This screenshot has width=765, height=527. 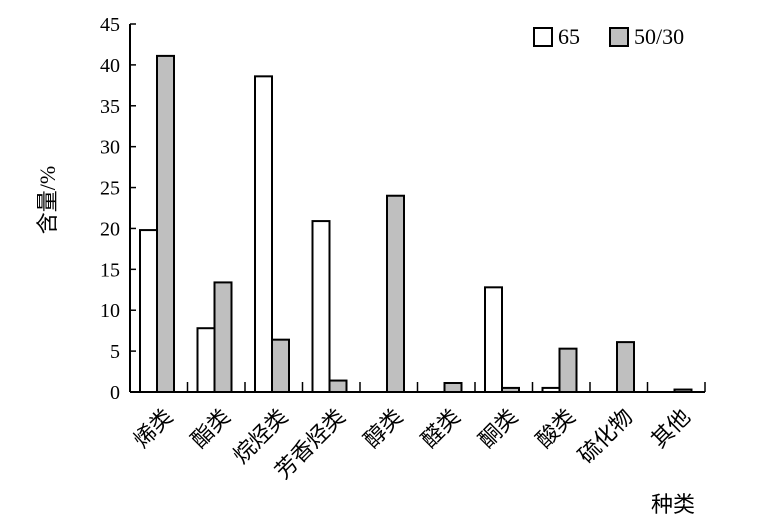 What do you see at coordinates (110, 25) in the screenshot?
I see `y-tick-label: 45` at bounding box center [110, 25].